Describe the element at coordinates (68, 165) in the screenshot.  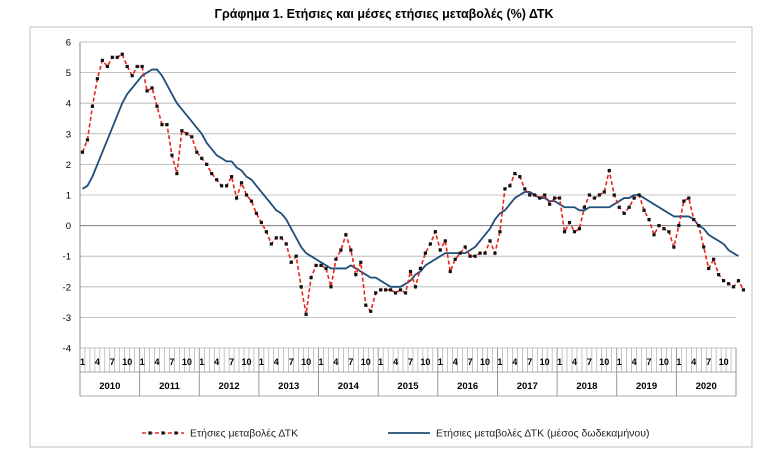
I see `y-tick-label: 2` at that location.